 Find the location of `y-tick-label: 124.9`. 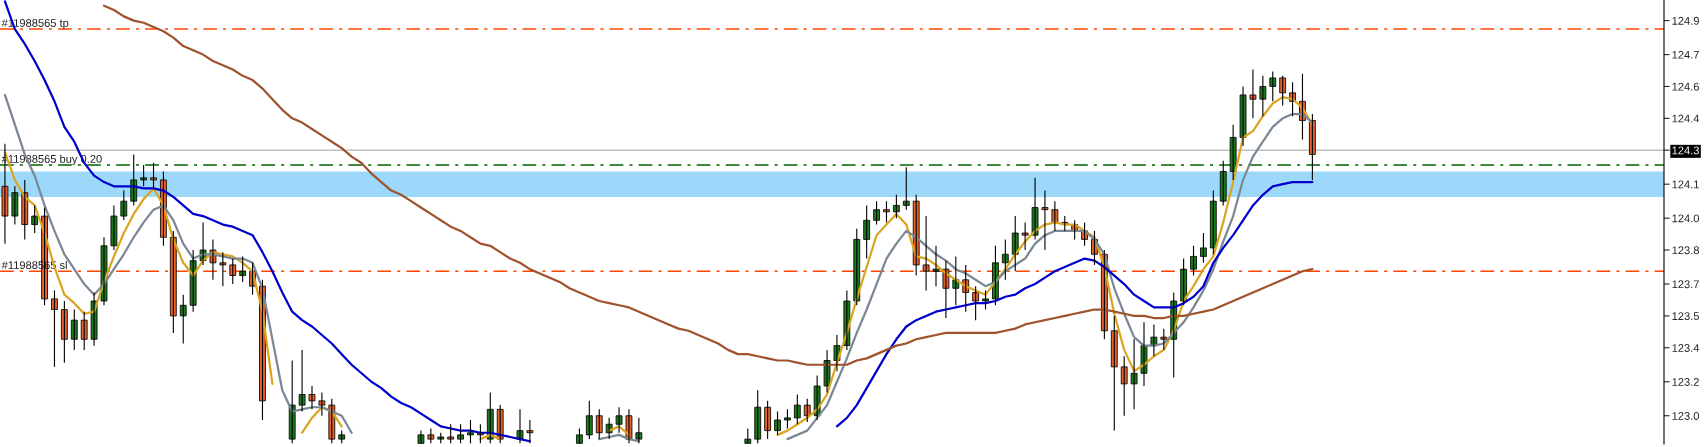

y-tick-label: 124.9 is located at coordinates (1685, 20).